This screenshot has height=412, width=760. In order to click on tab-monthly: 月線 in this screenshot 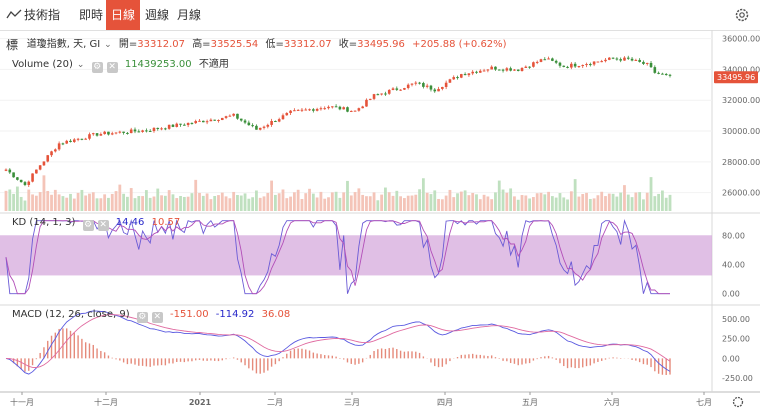, I will do `click(189, 15)`.